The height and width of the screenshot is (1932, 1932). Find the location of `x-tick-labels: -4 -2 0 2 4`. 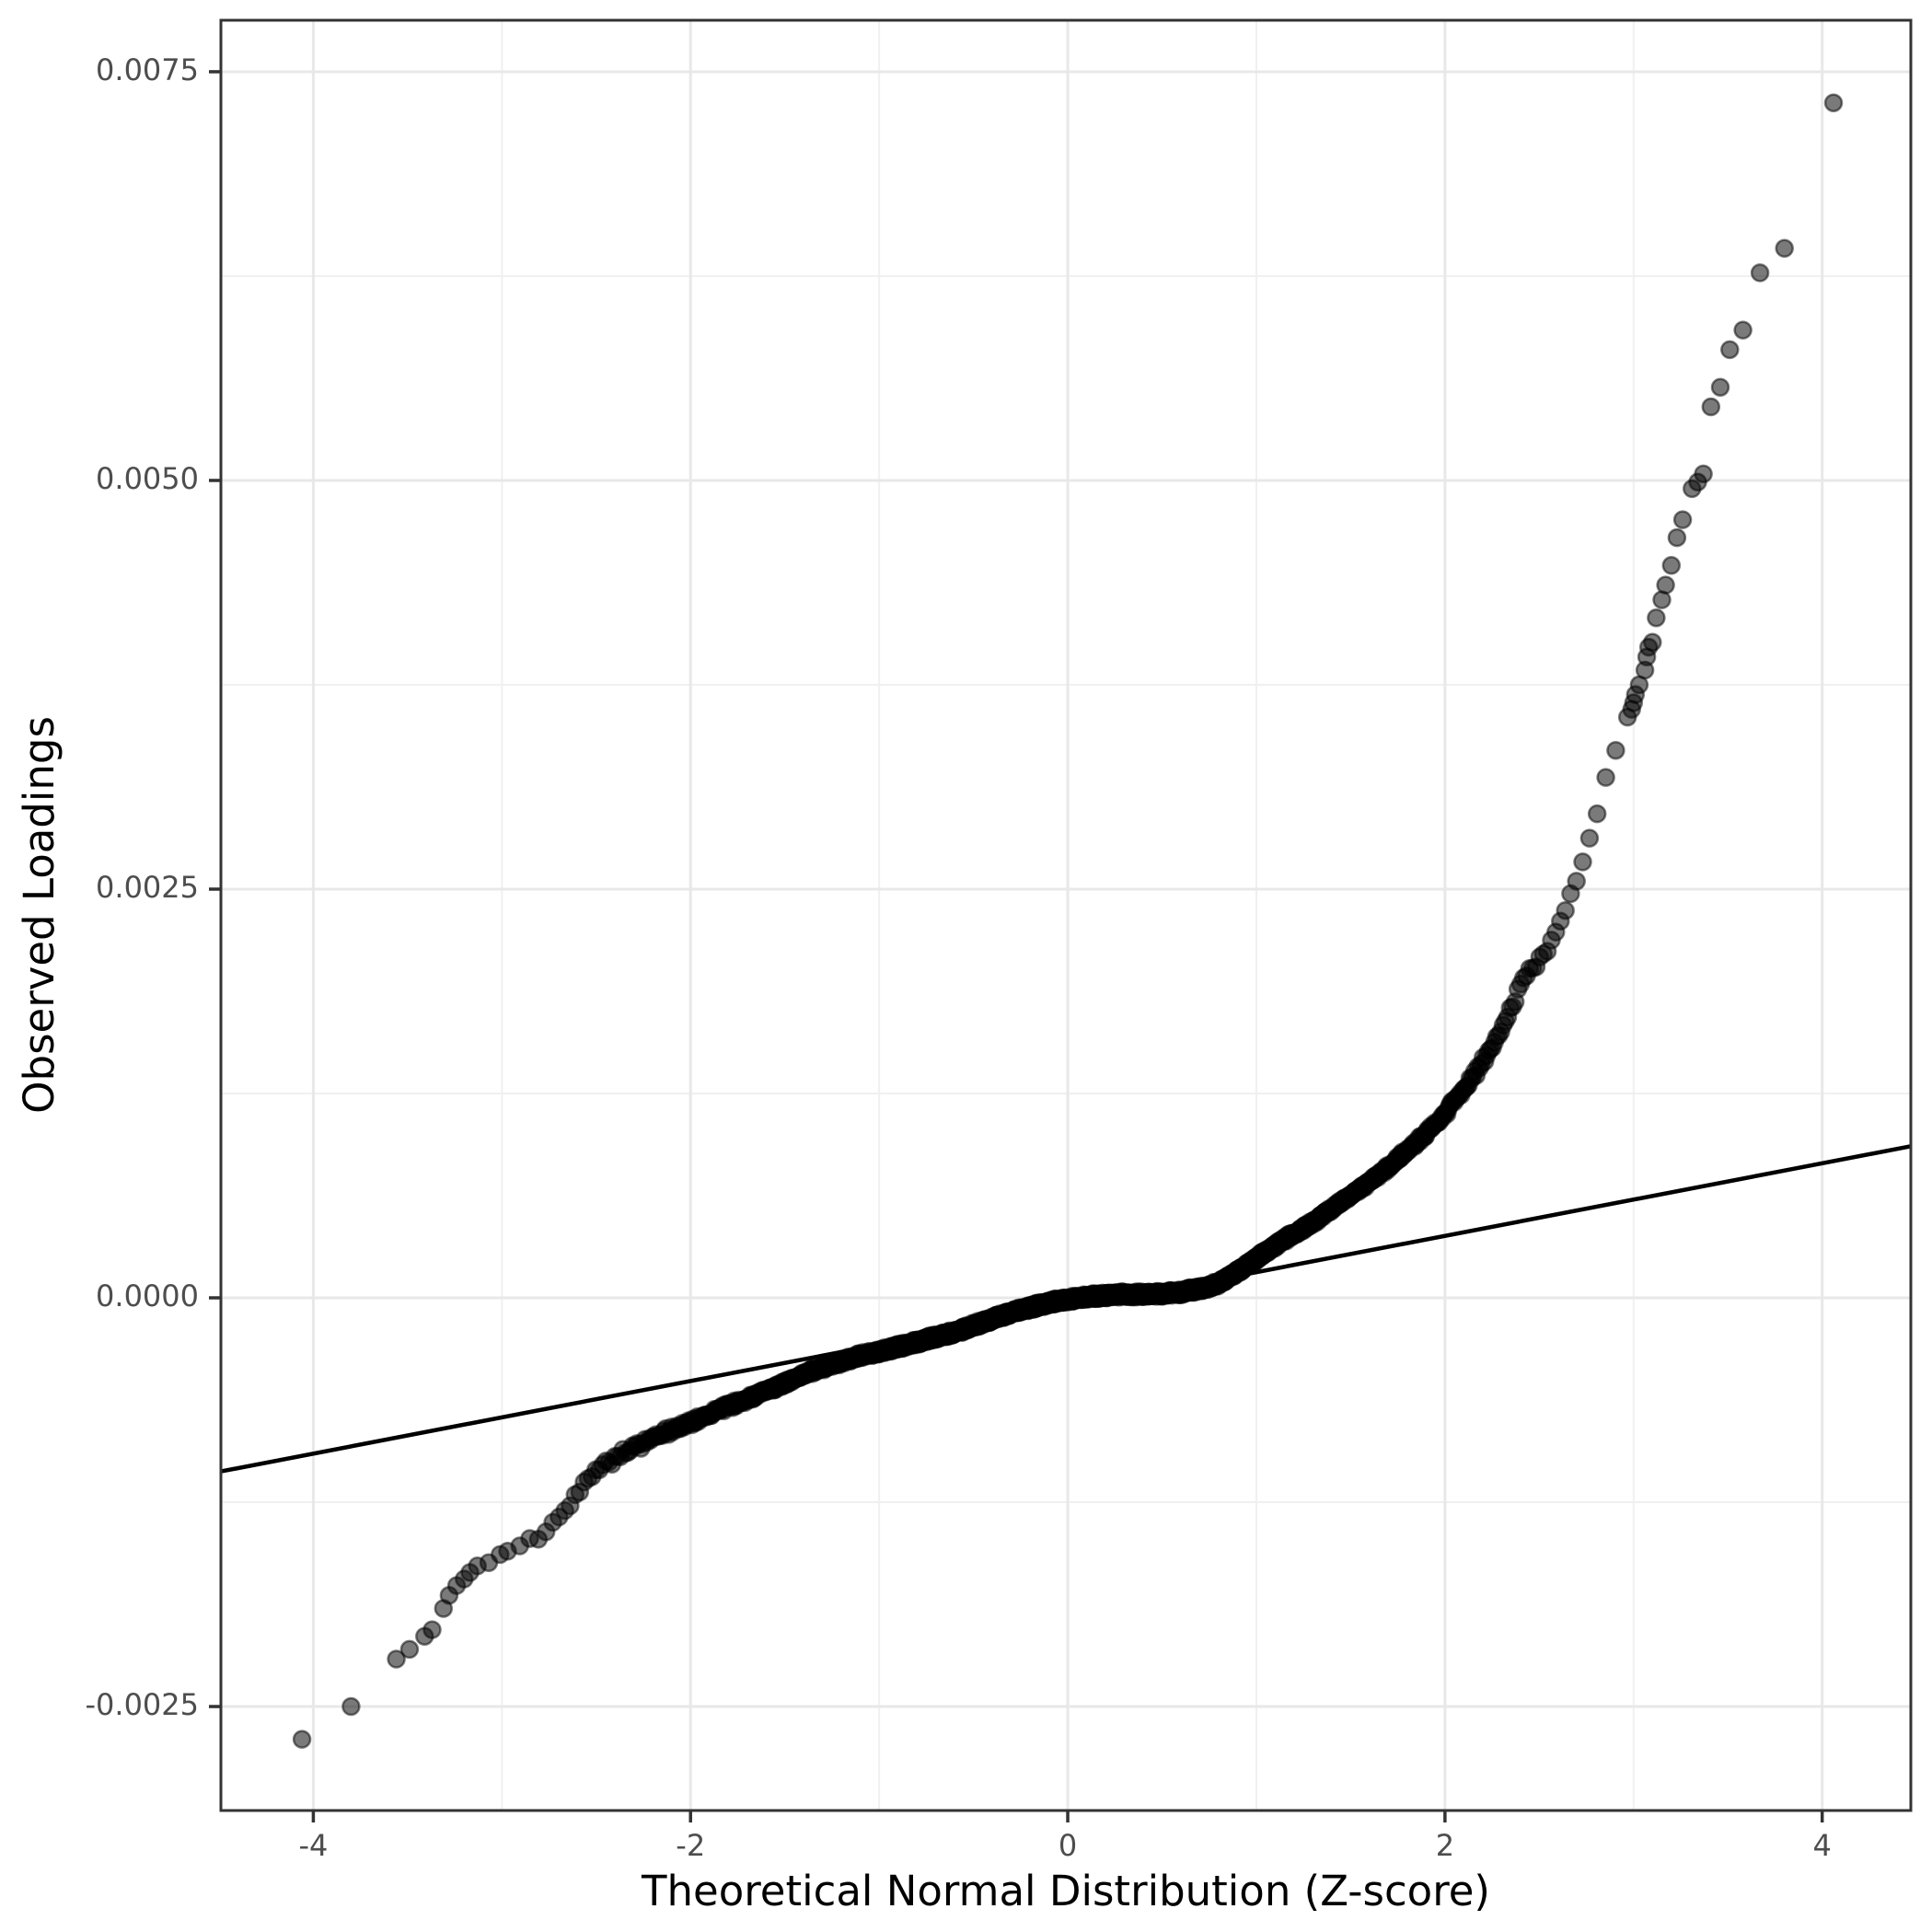

x-tick-labels: -4 -2 0 2 4 is located at coordinates (1064, 1846).